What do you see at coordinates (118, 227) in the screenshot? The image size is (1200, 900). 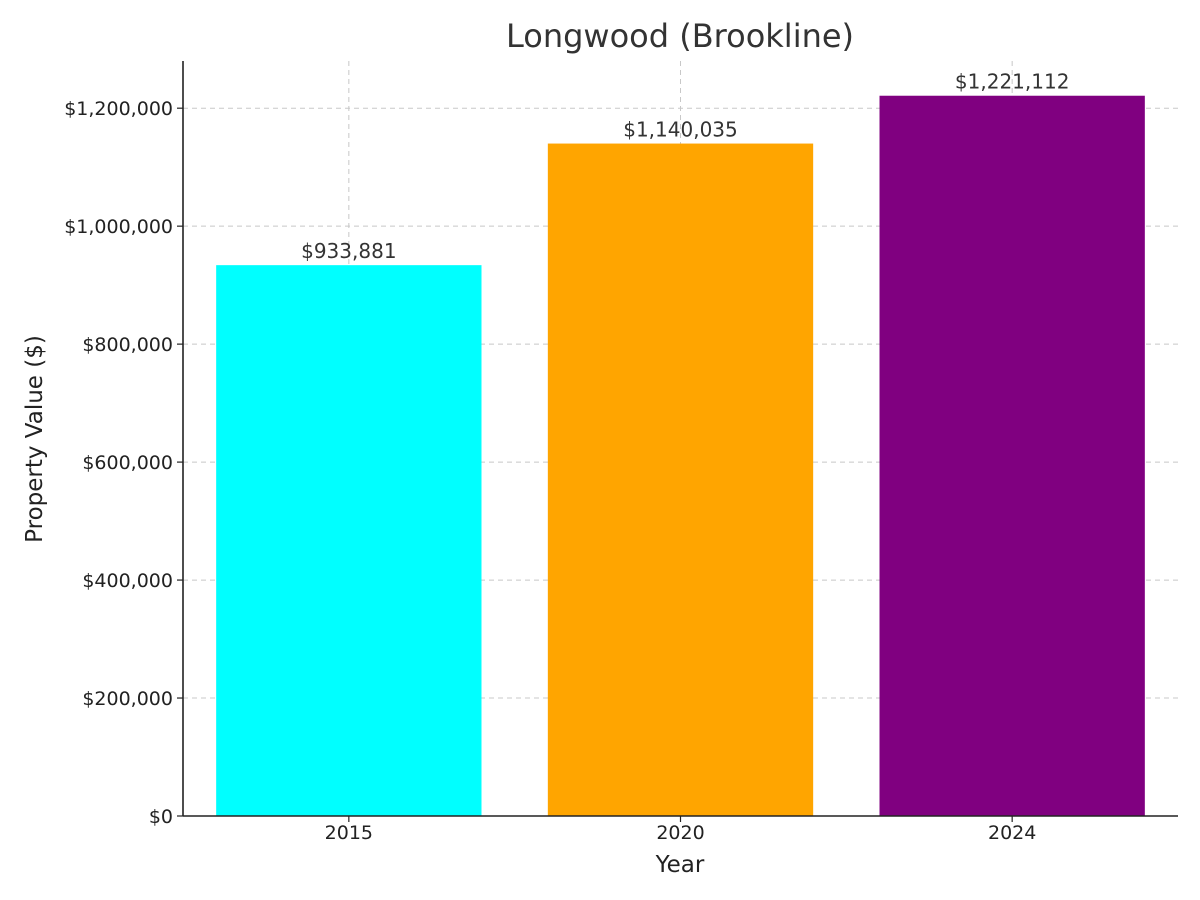 I see `y-tick-label: $1,000,000` at bounding box center [118, 227].